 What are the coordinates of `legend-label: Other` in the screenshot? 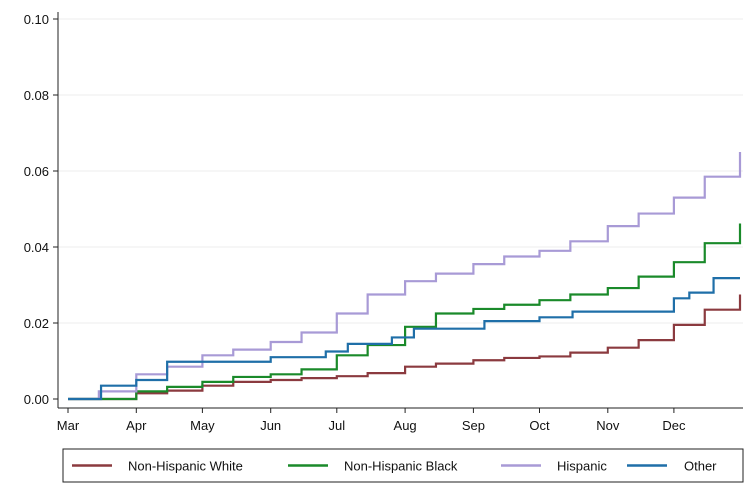 It's located at (700, 466).